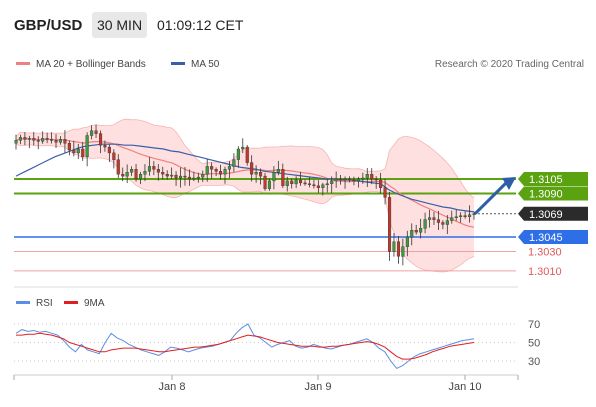 The width and height of the screenshot is (596, 407). I want to click on x-tick-label: Jan 10, so click(464, 387).